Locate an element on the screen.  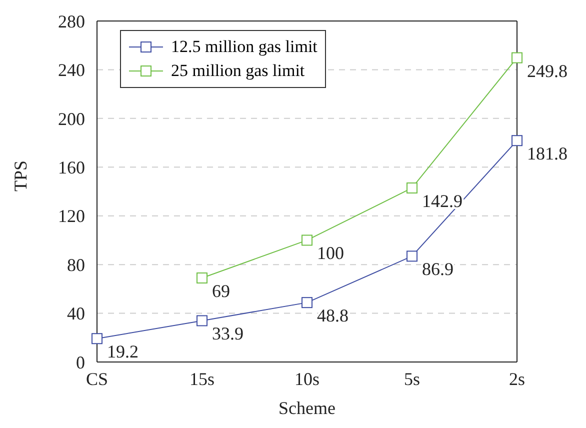
x-tick-label: CS is located at coordinates (97, 378).